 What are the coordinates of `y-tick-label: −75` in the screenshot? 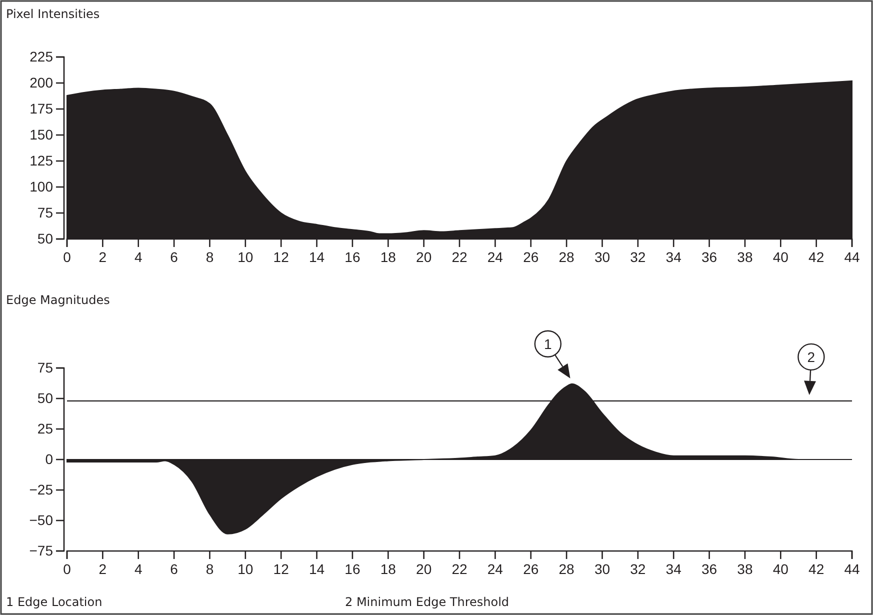 It's located at (41, 550).